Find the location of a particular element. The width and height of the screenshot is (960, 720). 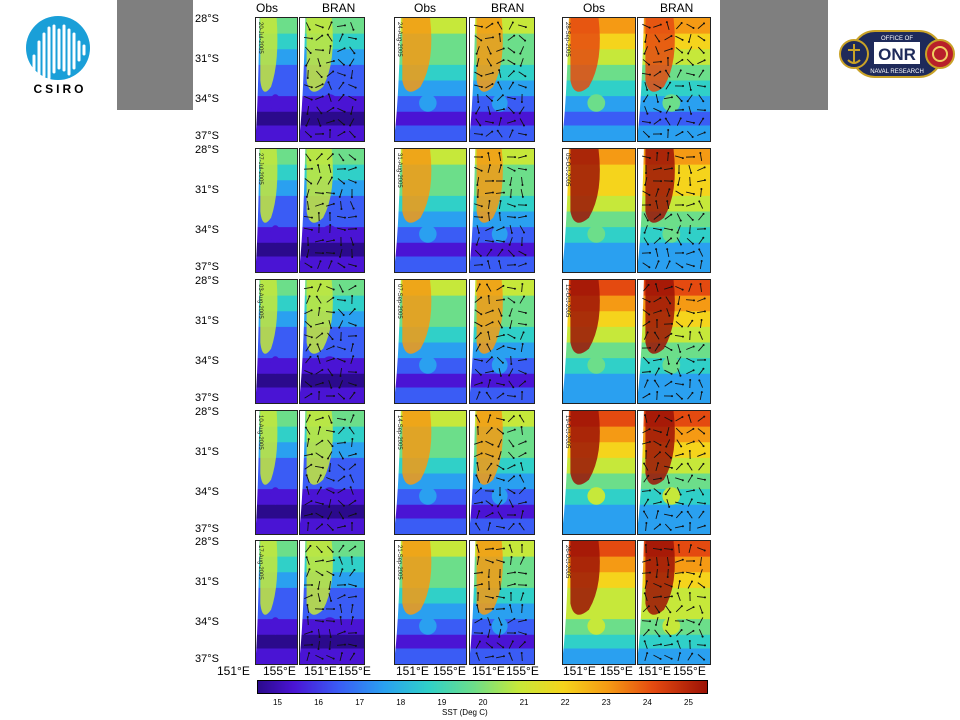

cold-south is located at coordinates (332, 526).